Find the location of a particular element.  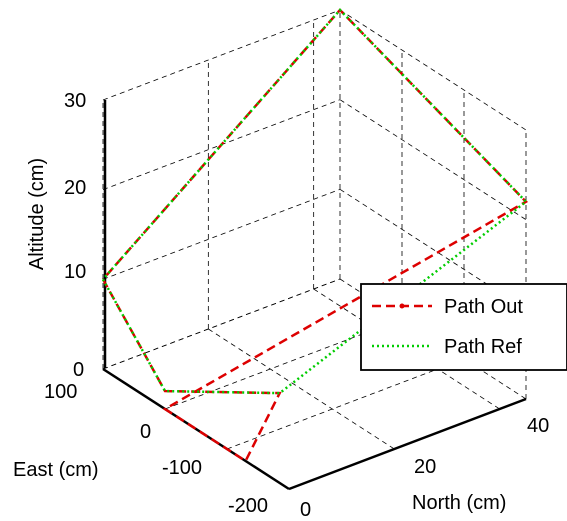

x-tick-label: 0 is located at coordinates (305, 510).